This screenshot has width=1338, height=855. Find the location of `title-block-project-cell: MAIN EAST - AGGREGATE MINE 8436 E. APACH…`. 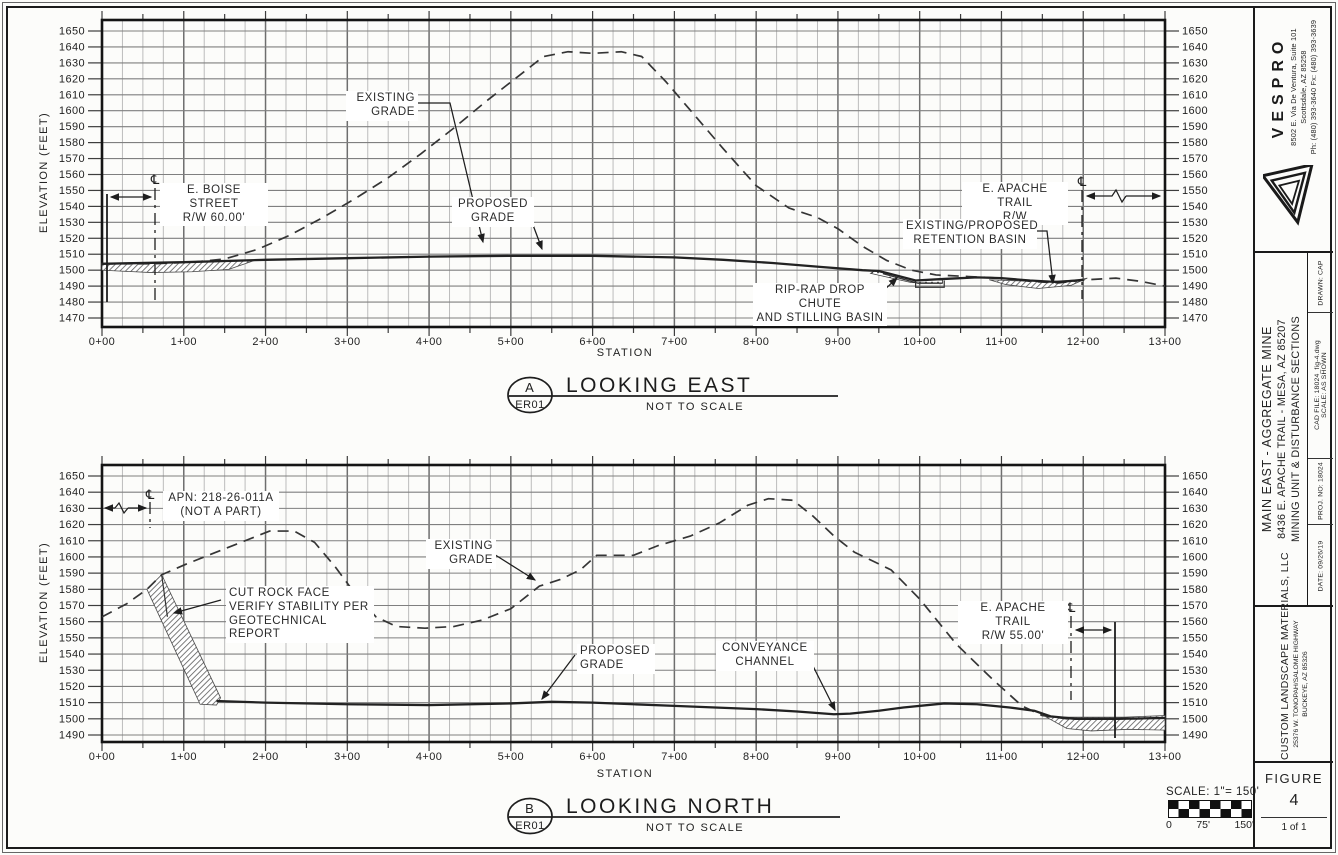

title-block-project-cell: MAIN EAST - AGGREGATE MINE 8436 E. APACH… is located at coordinates (1294, 430).